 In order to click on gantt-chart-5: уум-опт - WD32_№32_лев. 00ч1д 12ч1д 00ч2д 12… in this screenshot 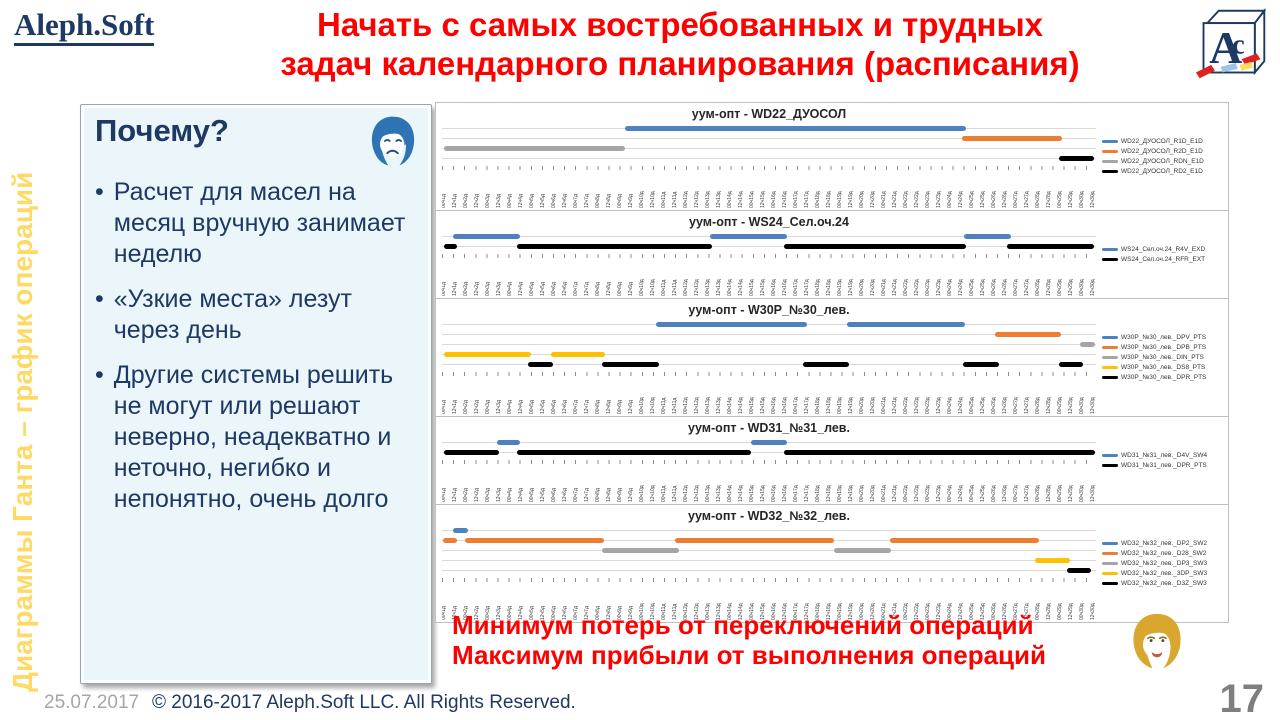, I will do `click(832, 563)`.